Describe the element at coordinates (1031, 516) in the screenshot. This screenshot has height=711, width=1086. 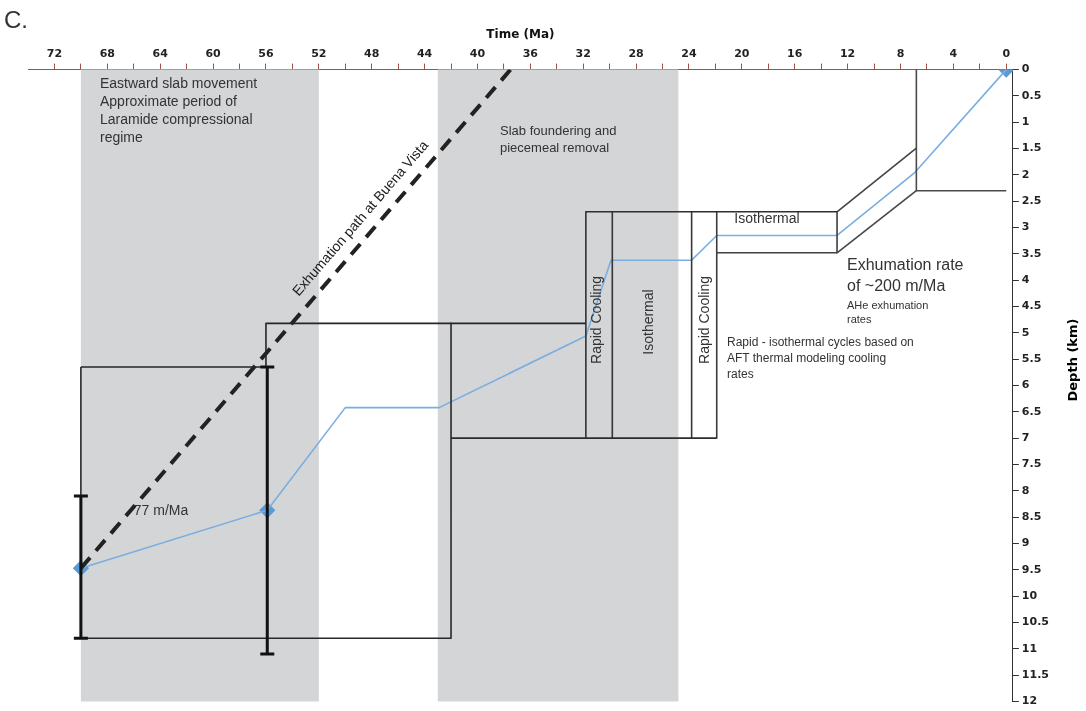
I see `y-tick-label: 8.5` at that location.